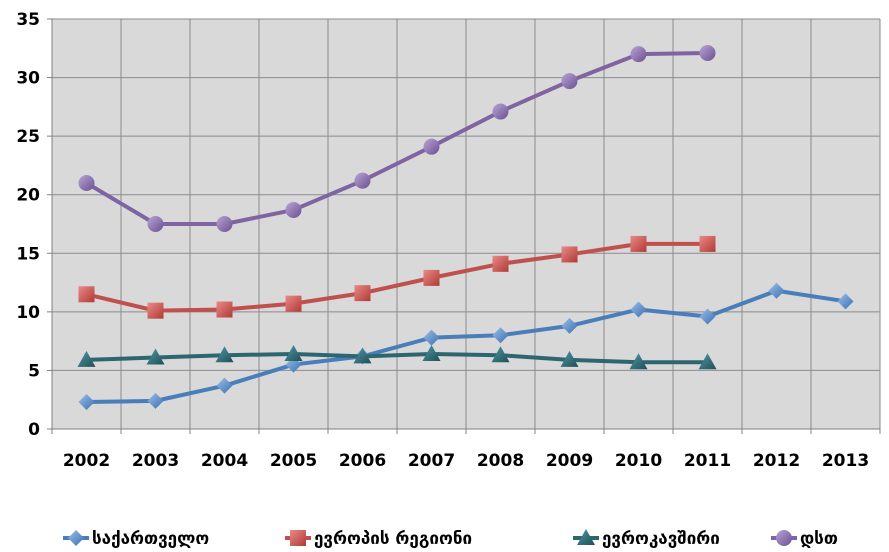 This screenshot has height=552, width=889. Describe the element at coordinates (34, 371) in the screenshot. I see `y-tick-label: 5` at that location.